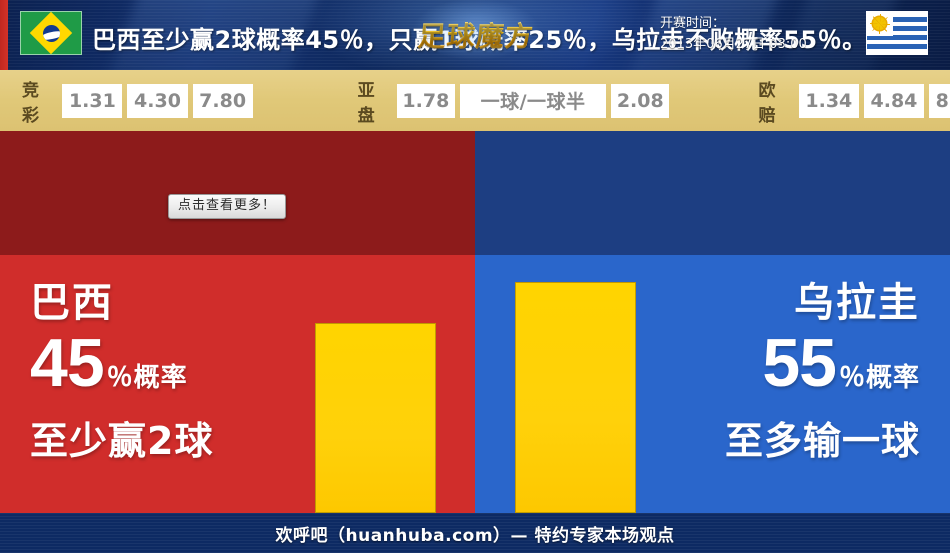 This screenshot has width=950, height=553. Describe the element at coordinates (227, 206) in the screenshot. I see `click-more-tooltip: 点击查看更多！` at that location.